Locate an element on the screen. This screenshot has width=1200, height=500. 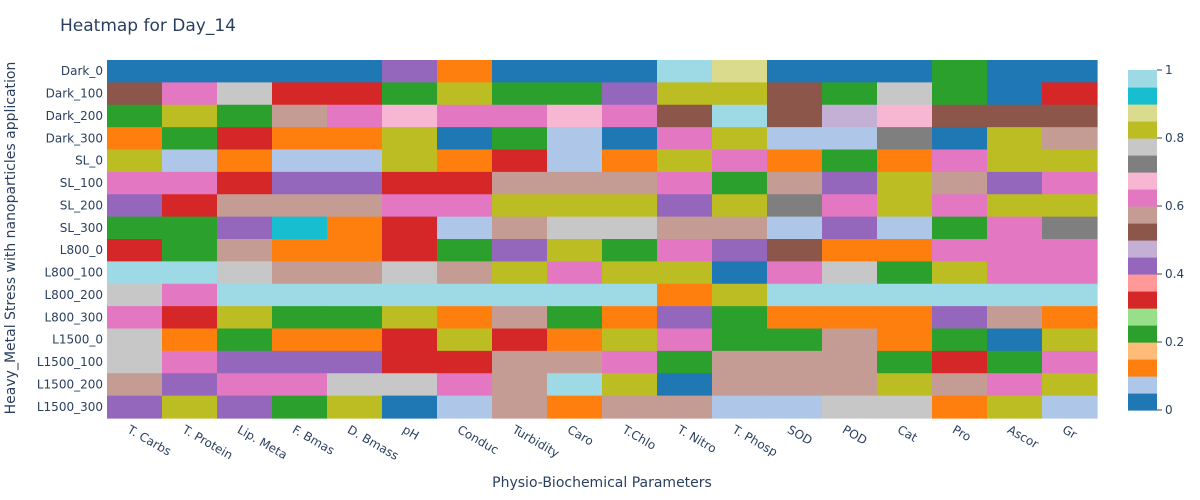
x-tick-label: Caro is located at coordinates (580, 435).